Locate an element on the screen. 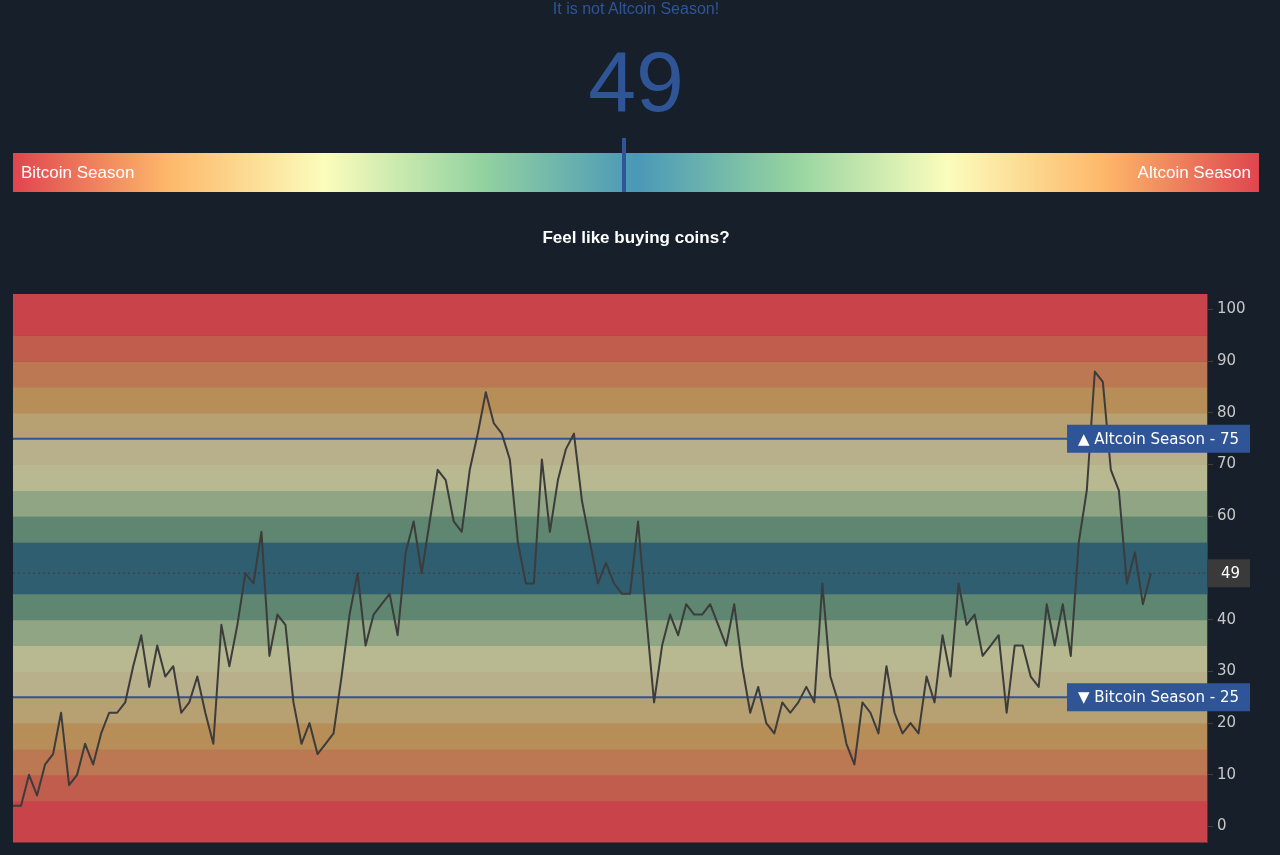 The height and width of the screenshot is (855, 1280). y-tick-label: 80 is located at coordinates (1227, 411).